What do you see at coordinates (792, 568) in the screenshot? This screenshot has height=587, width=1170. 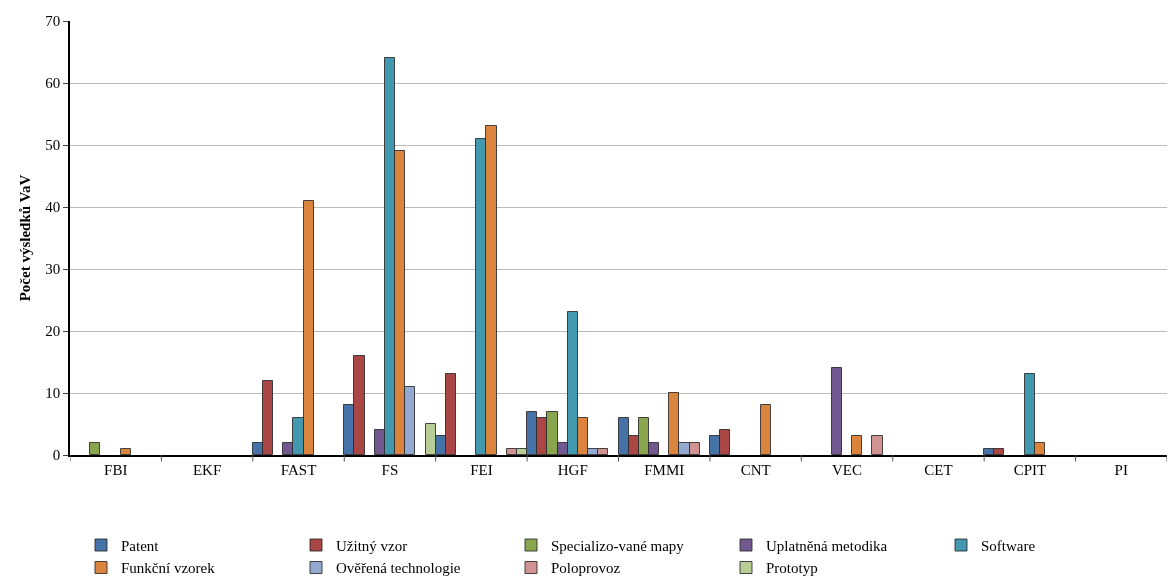 I see `legend-label: Prototyp` at bounding box center [792, 568].